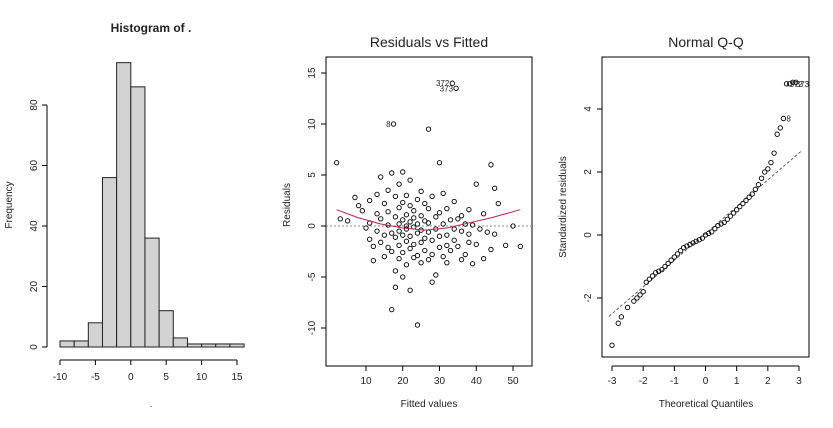  Describe the element at coordinates (797, 84) in the screenshot. I see `qq-point-label: 372` at that location.